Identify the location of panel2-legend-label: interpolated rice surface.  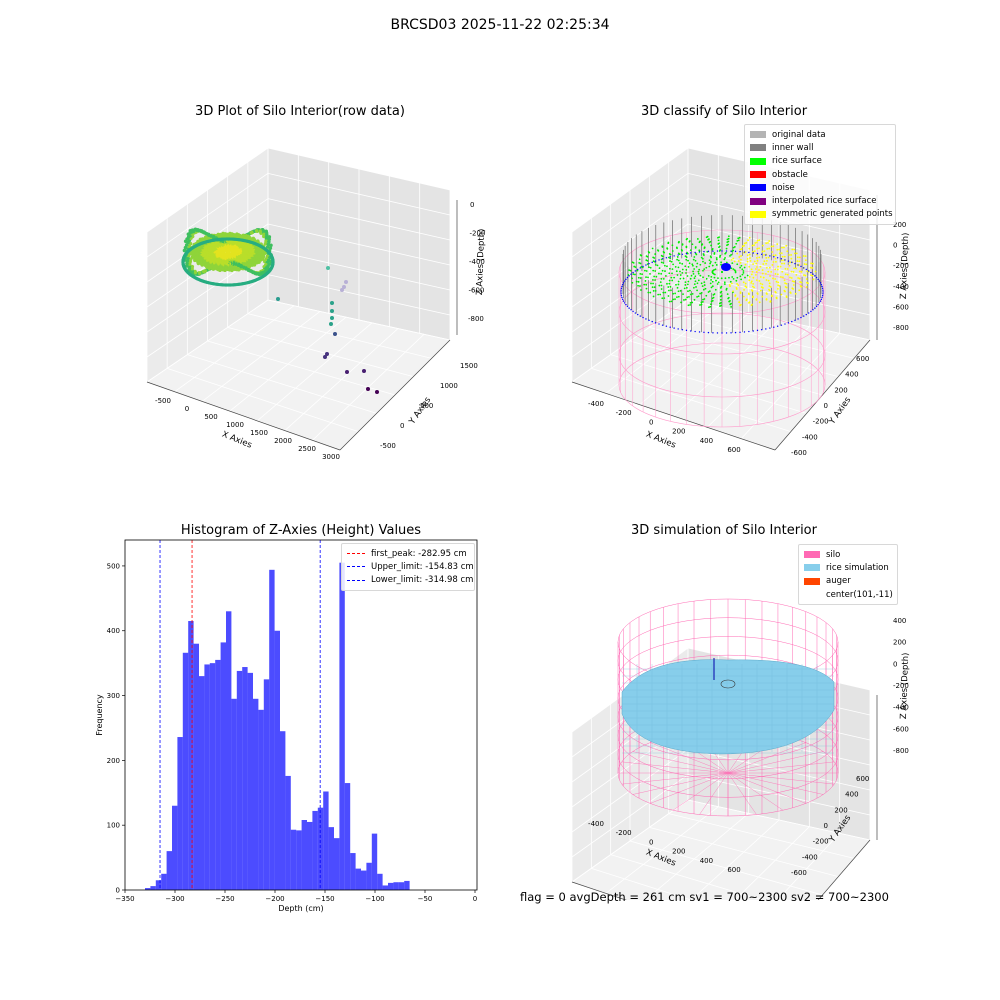
(824, 201).